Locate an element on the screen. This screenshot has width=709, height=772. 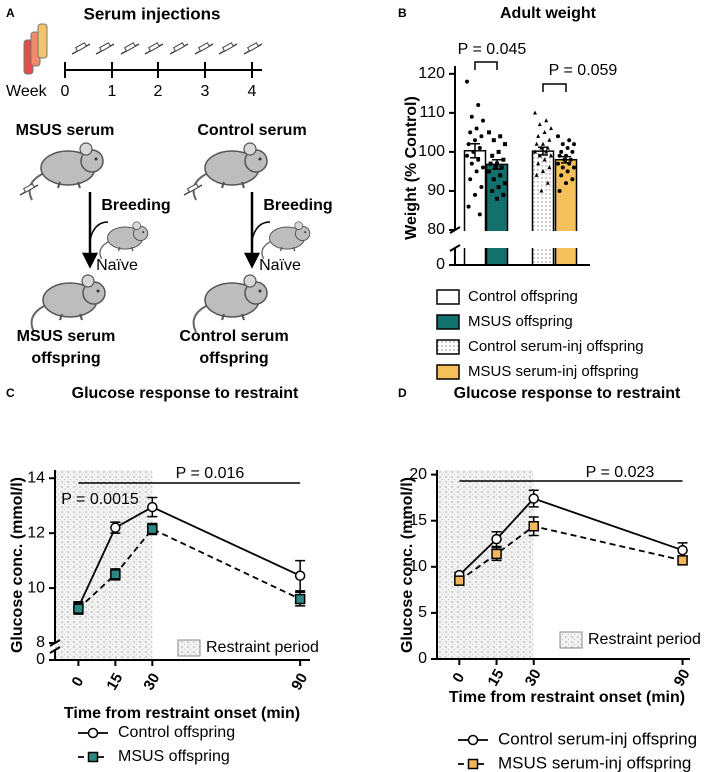
y-axis-label: Weight (% Control) is located at coordinates (411, 168).